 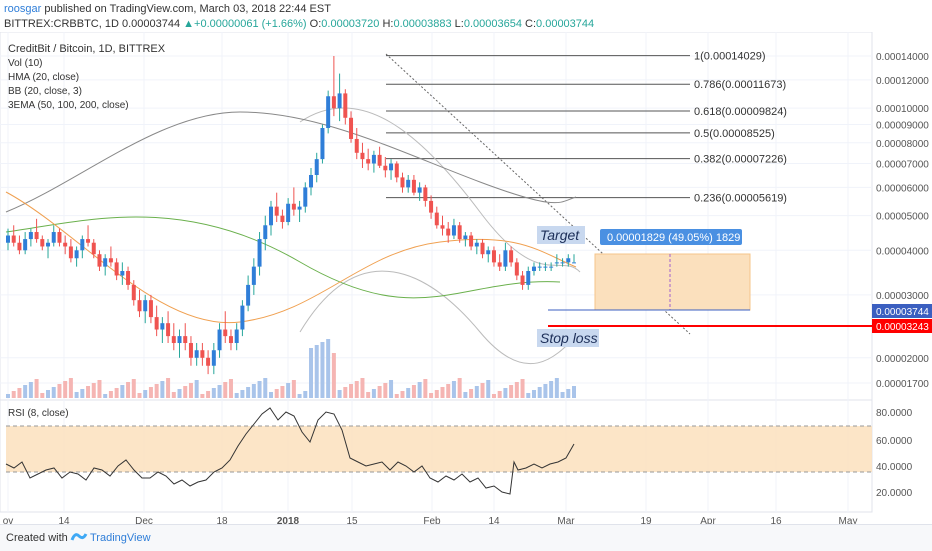 What do you see at coordinates (120, 538) in the screenshot?
I see `tradingview-brand: TradingView` at bounding box center [120, 538].